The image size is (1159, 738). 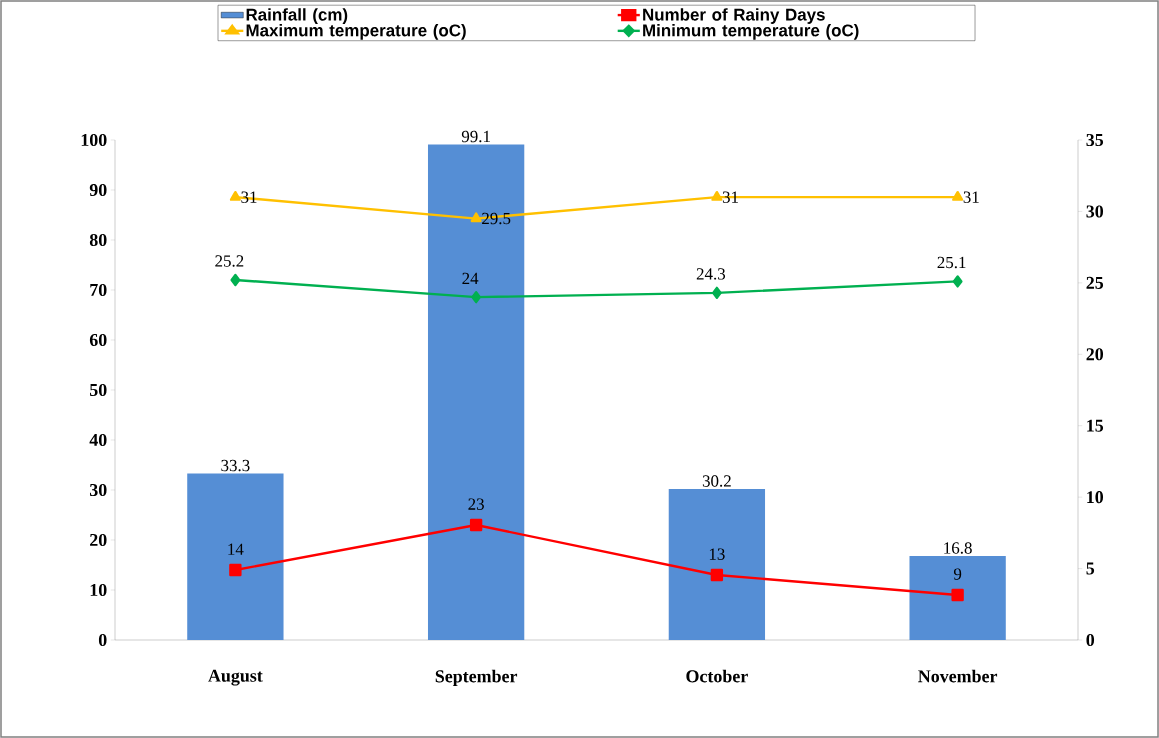 What do you see at coordinates (235, 677) in the screenshot?
I see `x-tick-label: August` at bounding box center [235, 677].